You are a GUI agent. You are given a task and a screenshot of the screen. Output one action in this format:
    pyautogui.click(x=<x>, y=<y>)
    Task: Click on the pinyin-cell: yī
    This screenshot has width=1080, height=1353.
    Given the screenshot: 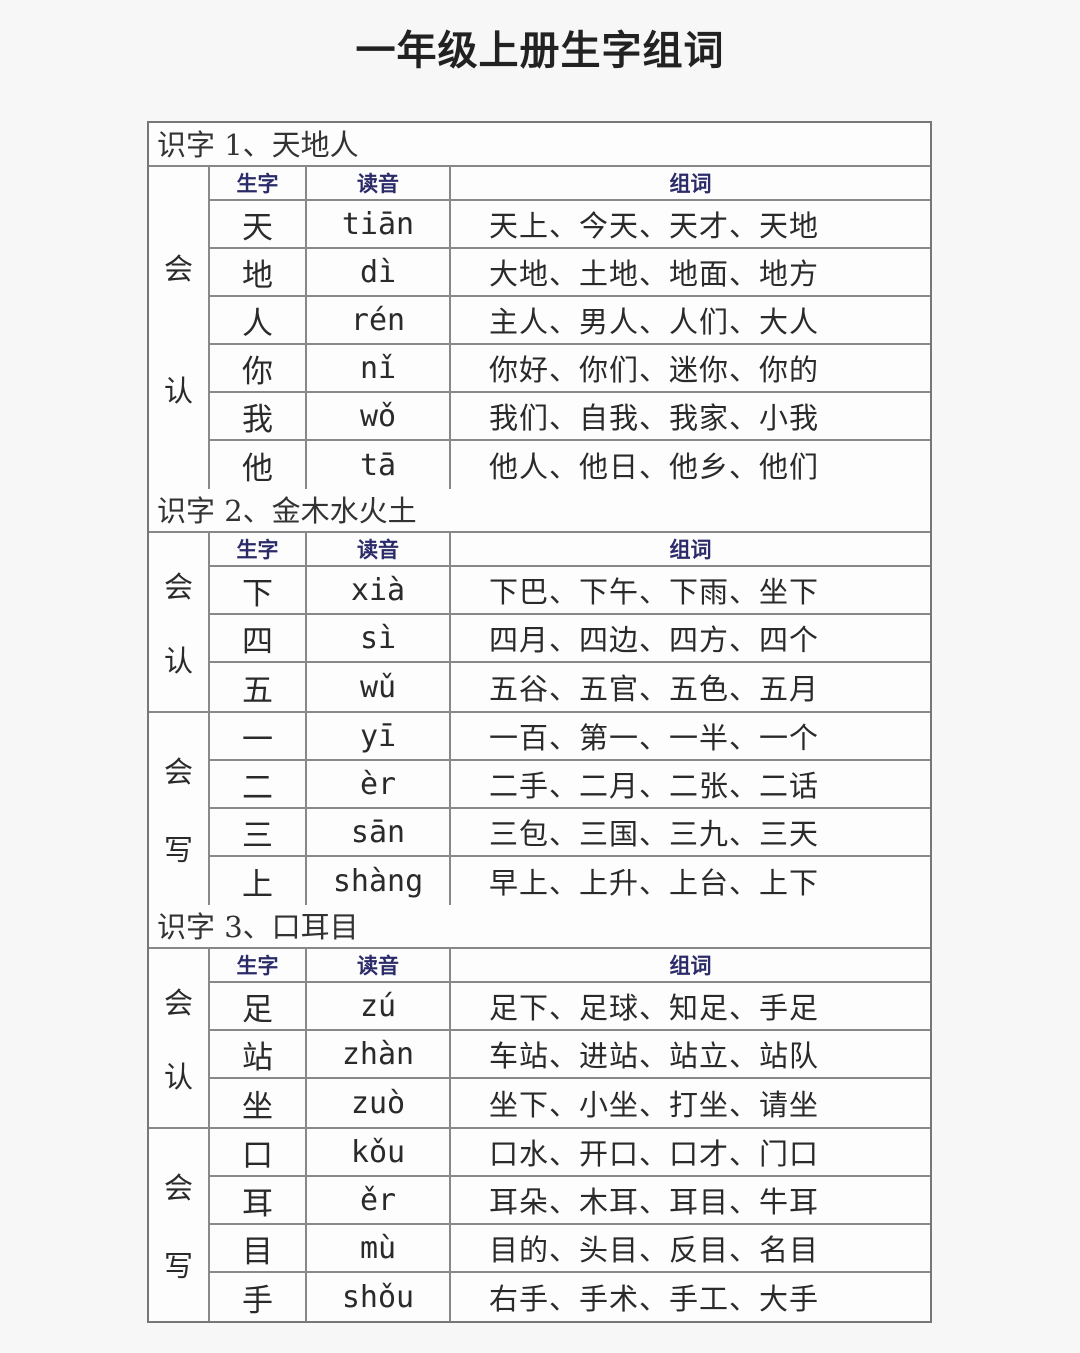 What is the action you would take?
    pyautogui.click(x=379, y=737)
    